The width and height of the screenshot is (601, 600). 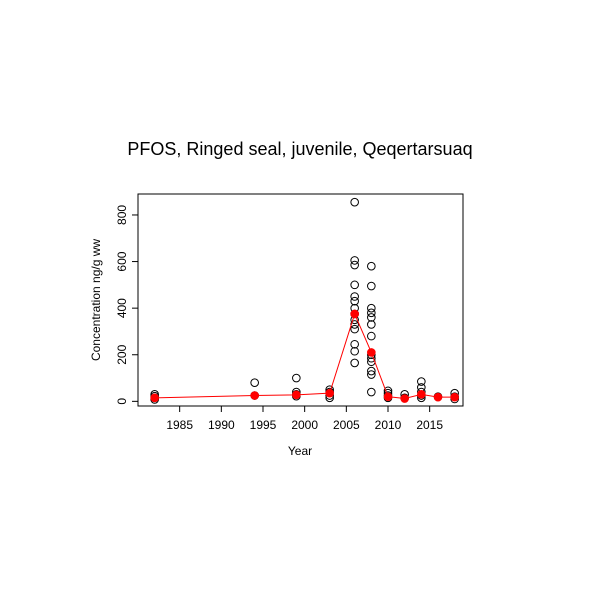 What do you see at coordinates (122, 215) in the screenshot?
I see `y-tick-label: 800` at bounding box center [122, 215].